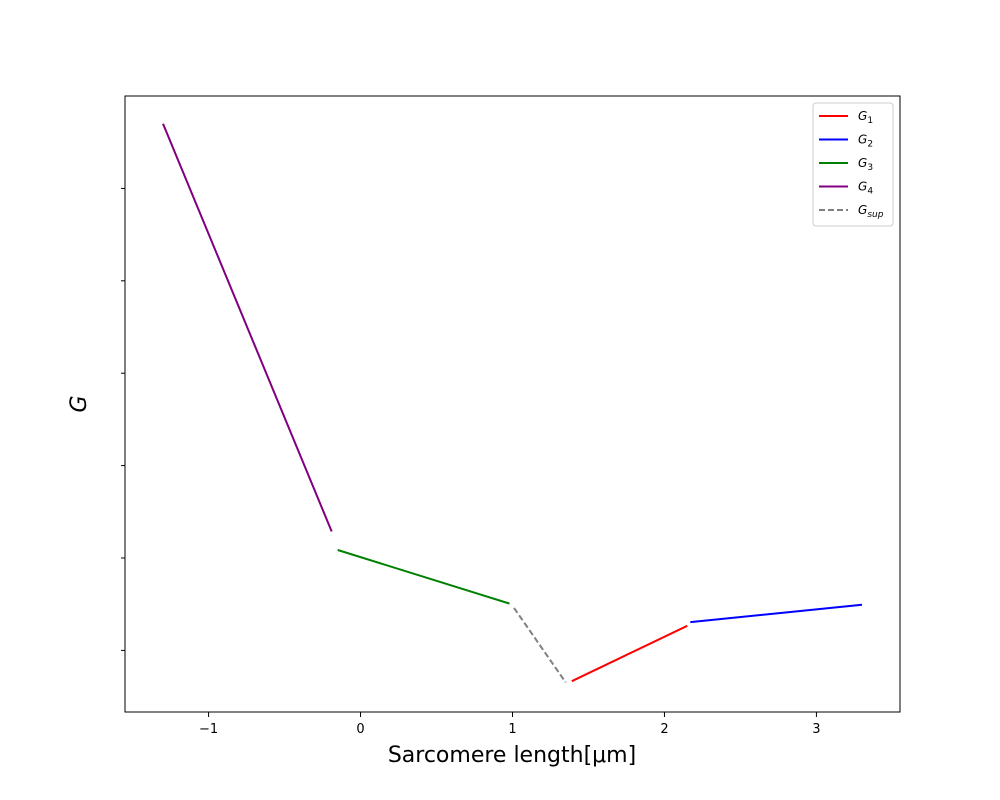 The image size is (1000, 800). I want to click on x-axis-label: Sarcomere length[μm], so click(512, 755).